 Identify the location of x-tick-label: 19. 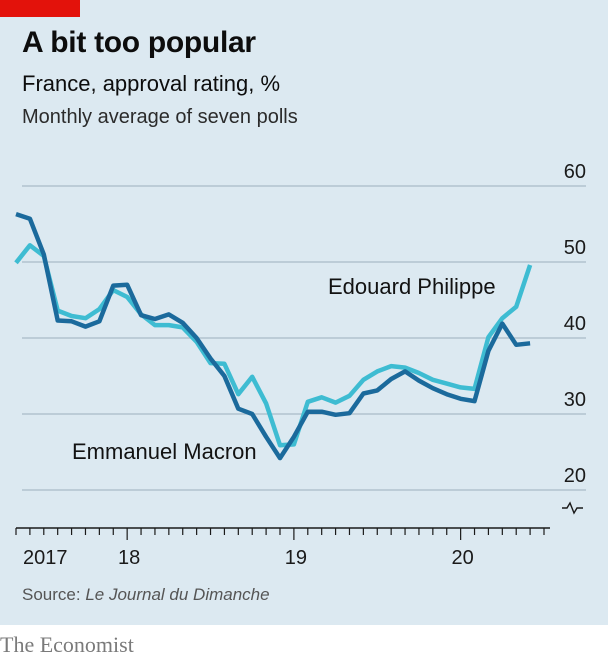
(296, 558).